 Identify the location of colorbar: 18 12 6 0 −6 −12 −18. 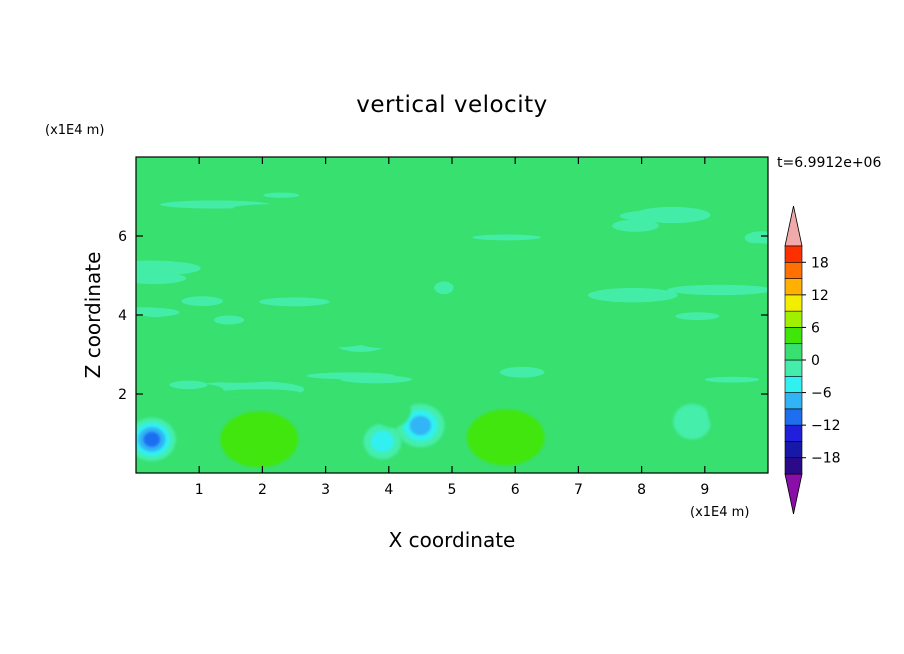
(812, 360).